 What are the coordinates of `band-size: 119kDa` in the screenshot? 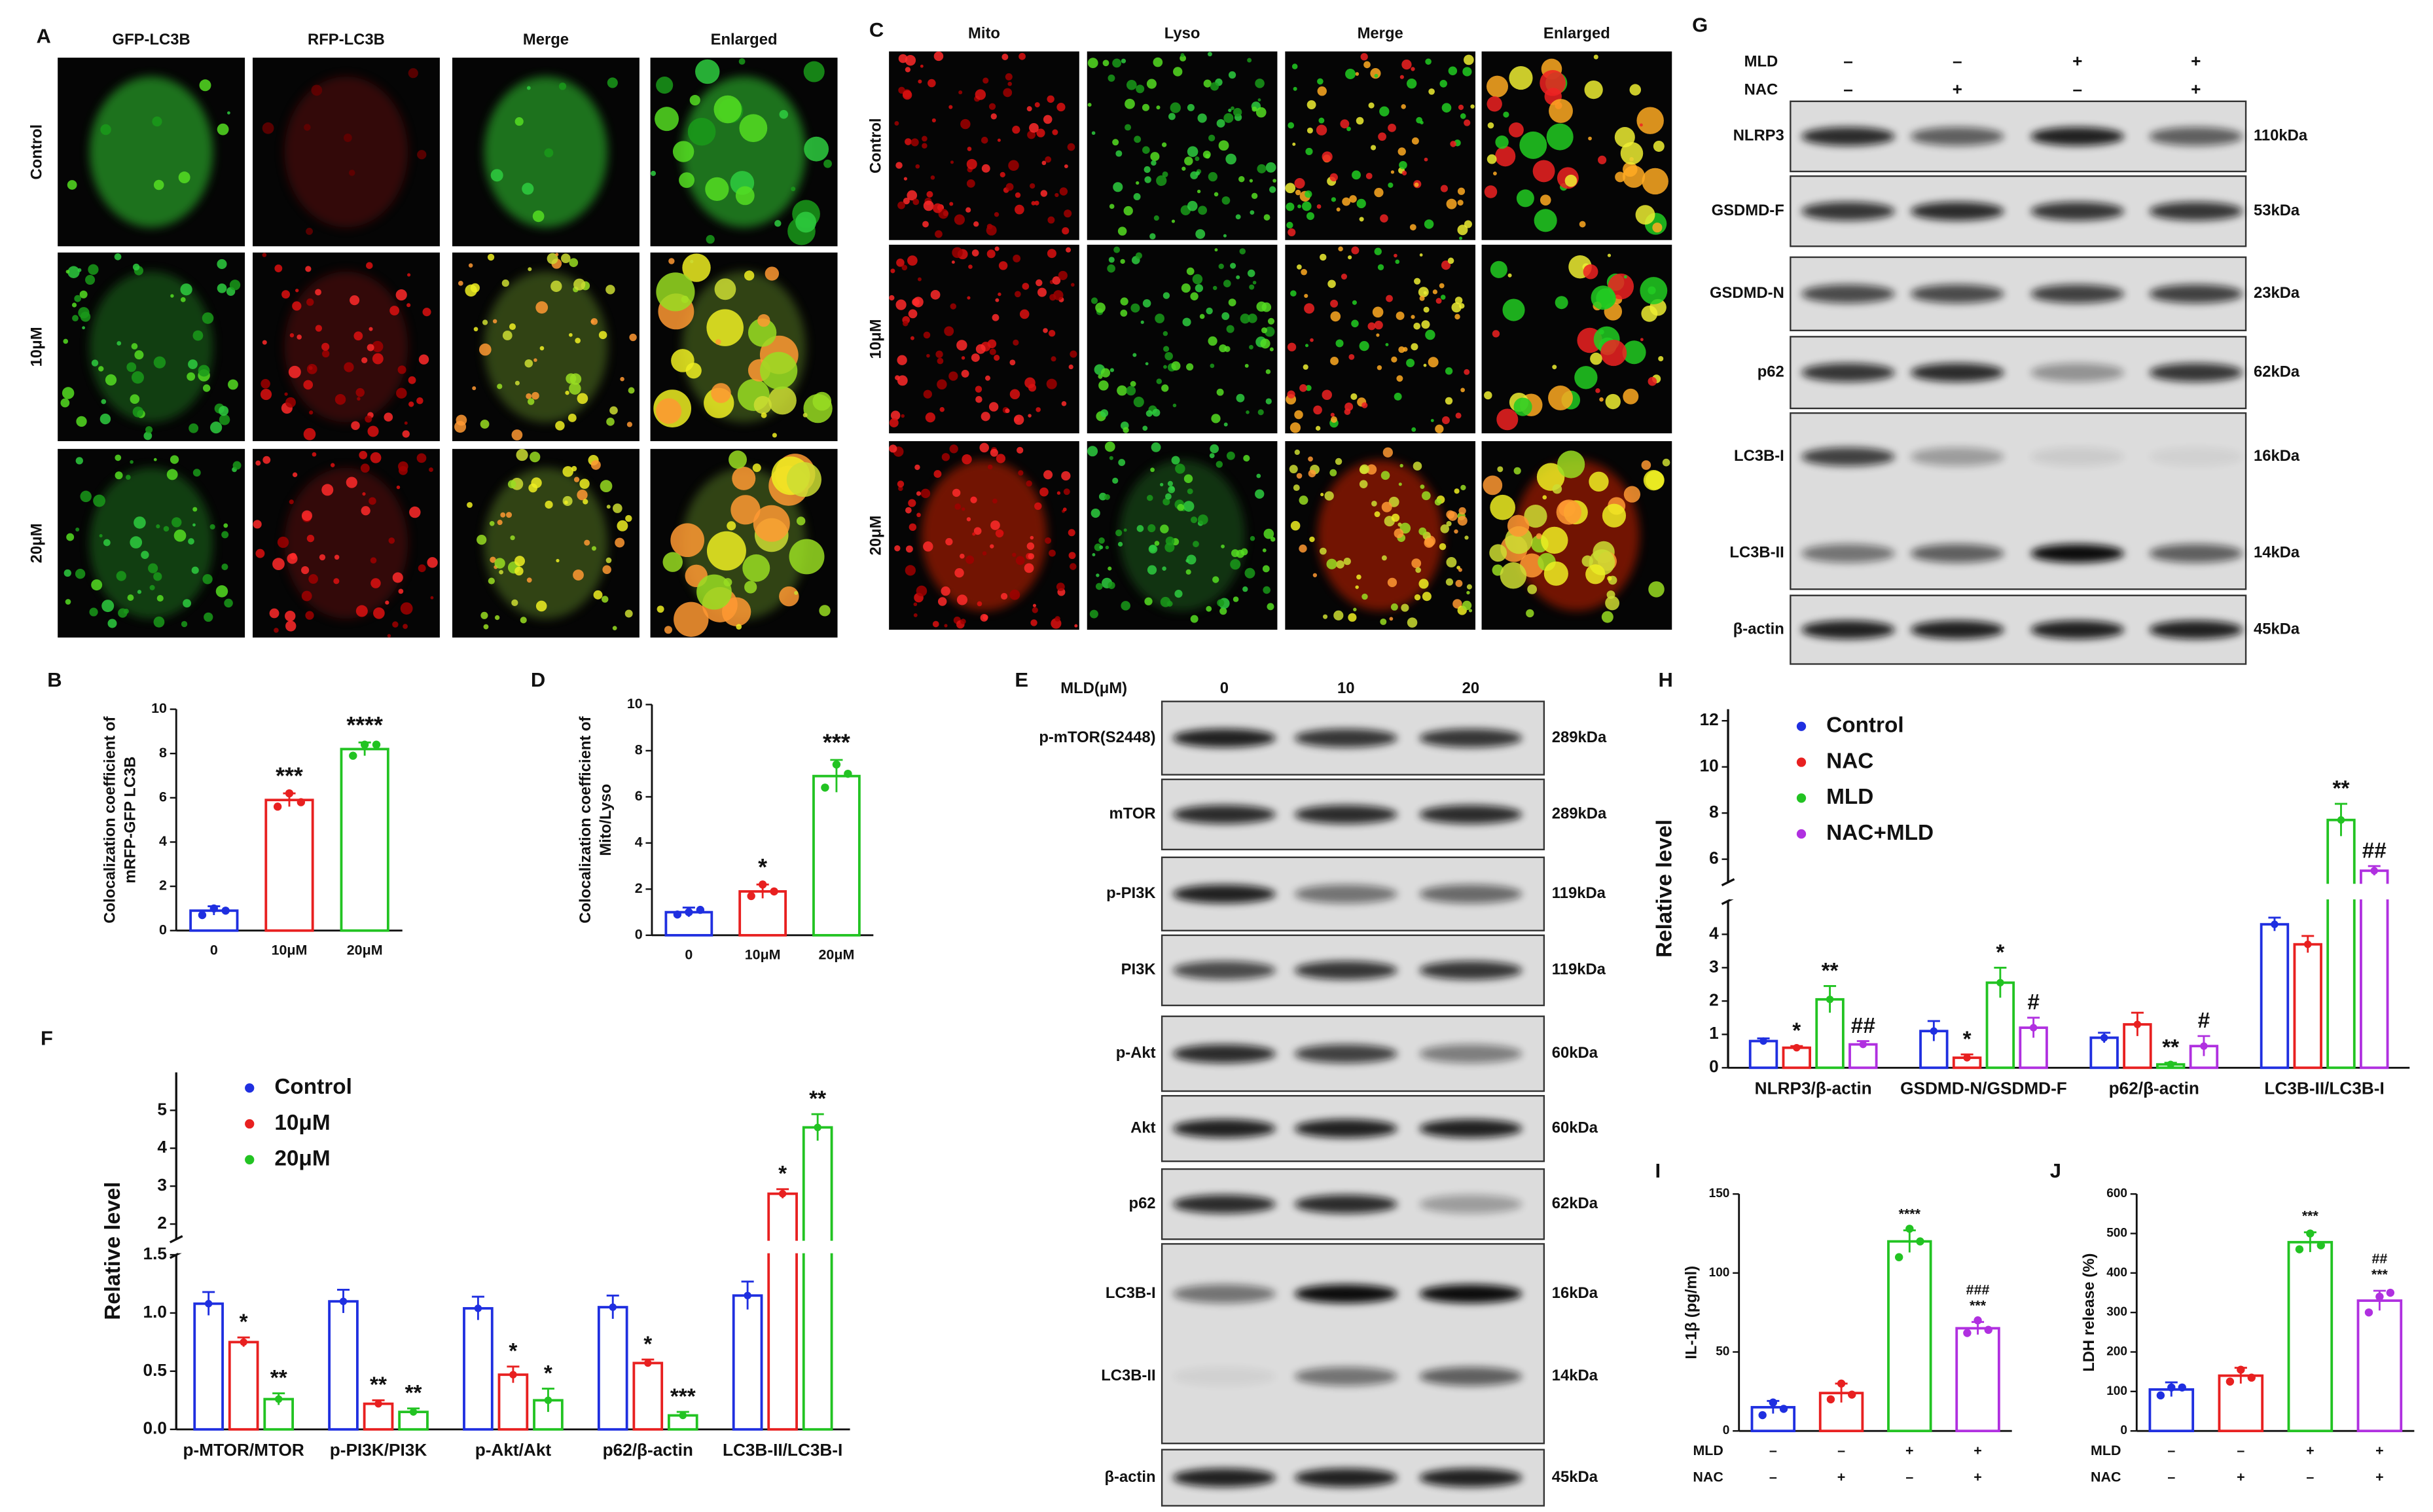 It's located at (1579, 893).